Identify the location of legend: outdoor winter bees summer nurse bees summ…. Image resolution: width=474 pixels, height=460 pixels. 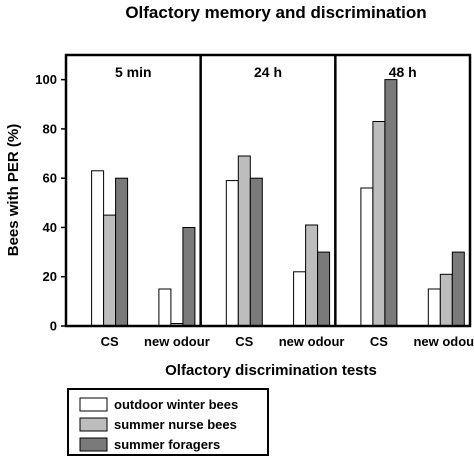
(168, 422).